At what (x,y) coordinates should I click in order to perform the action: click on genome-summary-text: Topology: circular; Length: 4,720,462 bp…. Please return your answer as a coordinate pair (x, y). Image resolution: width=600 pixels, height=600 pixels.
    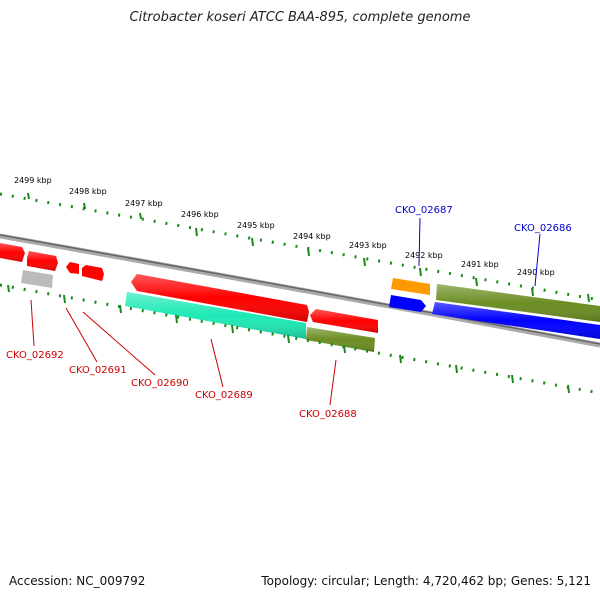
    Looking at the image, I should click on (426, 581).